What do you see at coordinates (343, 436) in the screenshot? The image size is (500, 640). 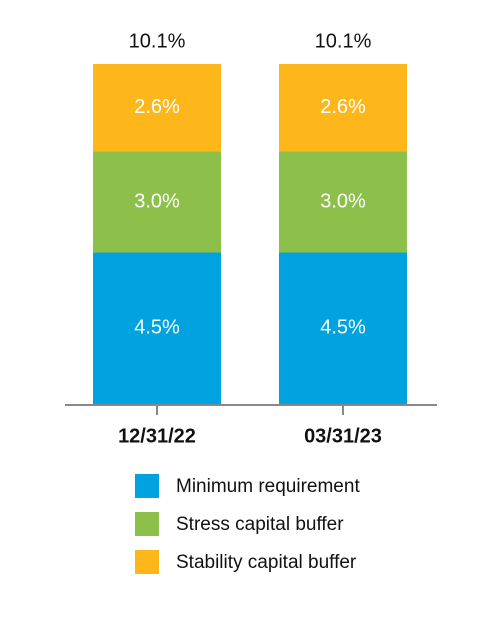 I see `x-tick-label: 03/31/23` at bounding box center [343, 436].